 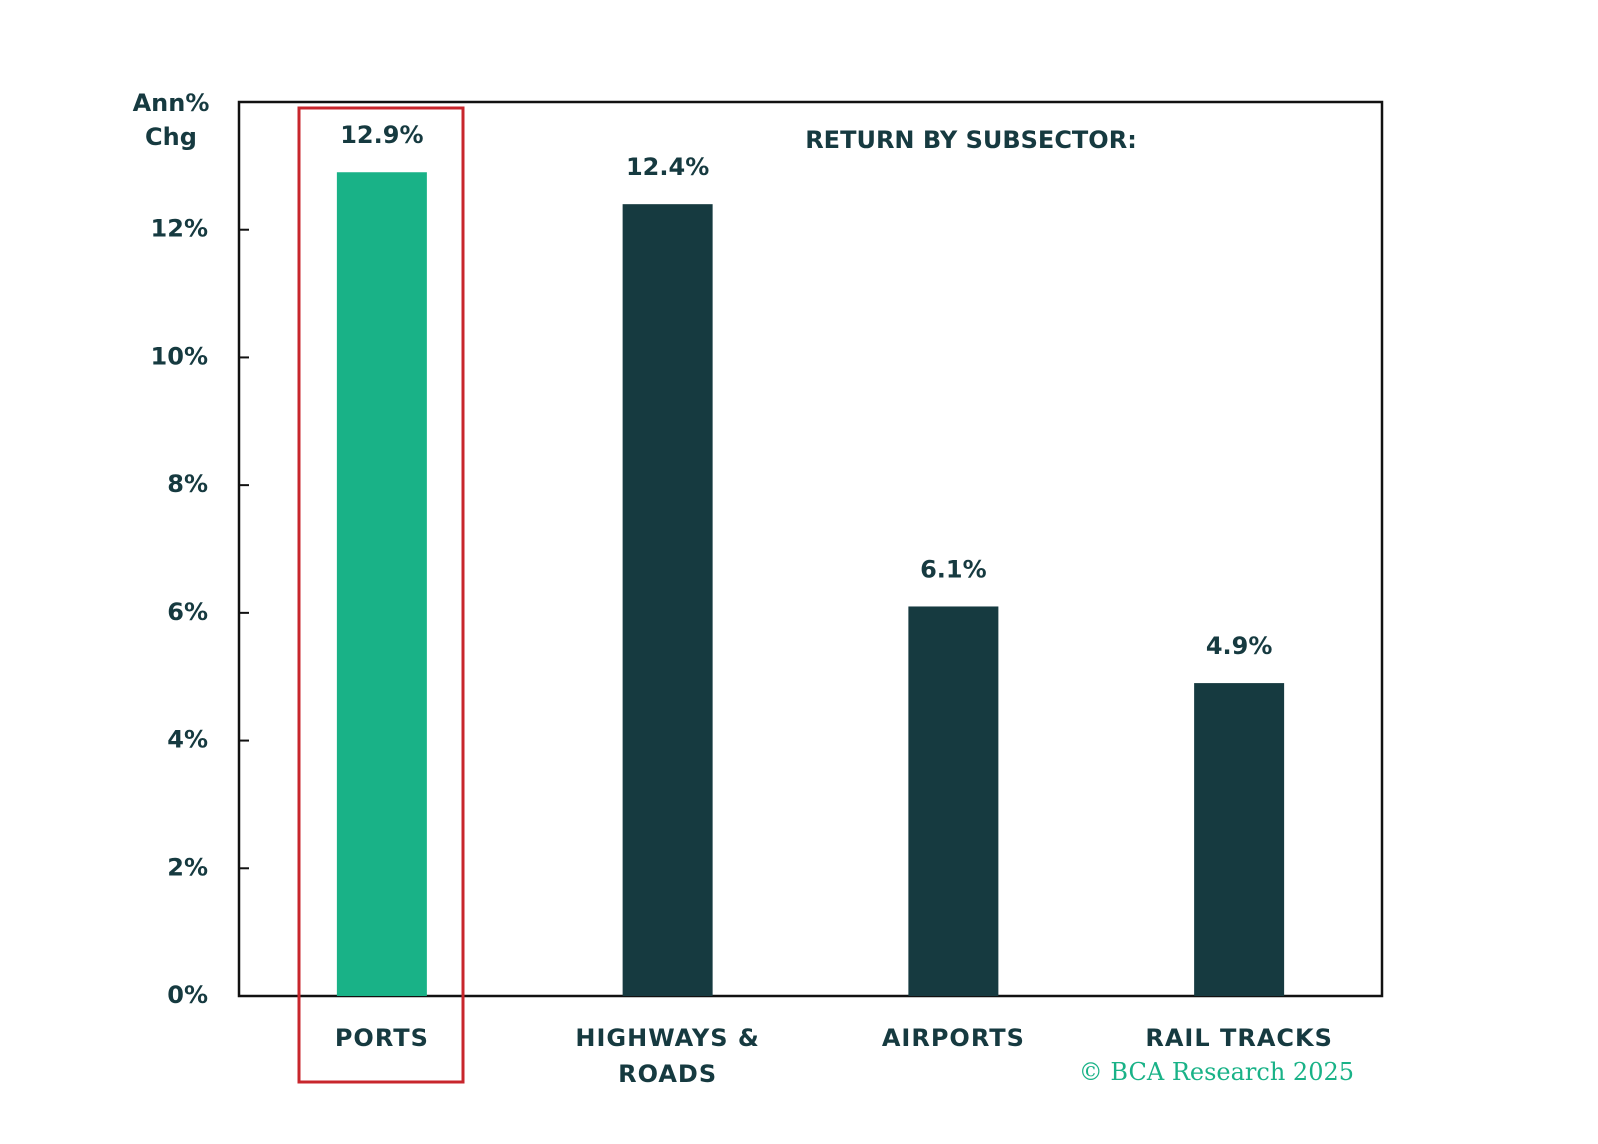 I want to click on y-axis-label: Chg, so click(x=171, y=137).